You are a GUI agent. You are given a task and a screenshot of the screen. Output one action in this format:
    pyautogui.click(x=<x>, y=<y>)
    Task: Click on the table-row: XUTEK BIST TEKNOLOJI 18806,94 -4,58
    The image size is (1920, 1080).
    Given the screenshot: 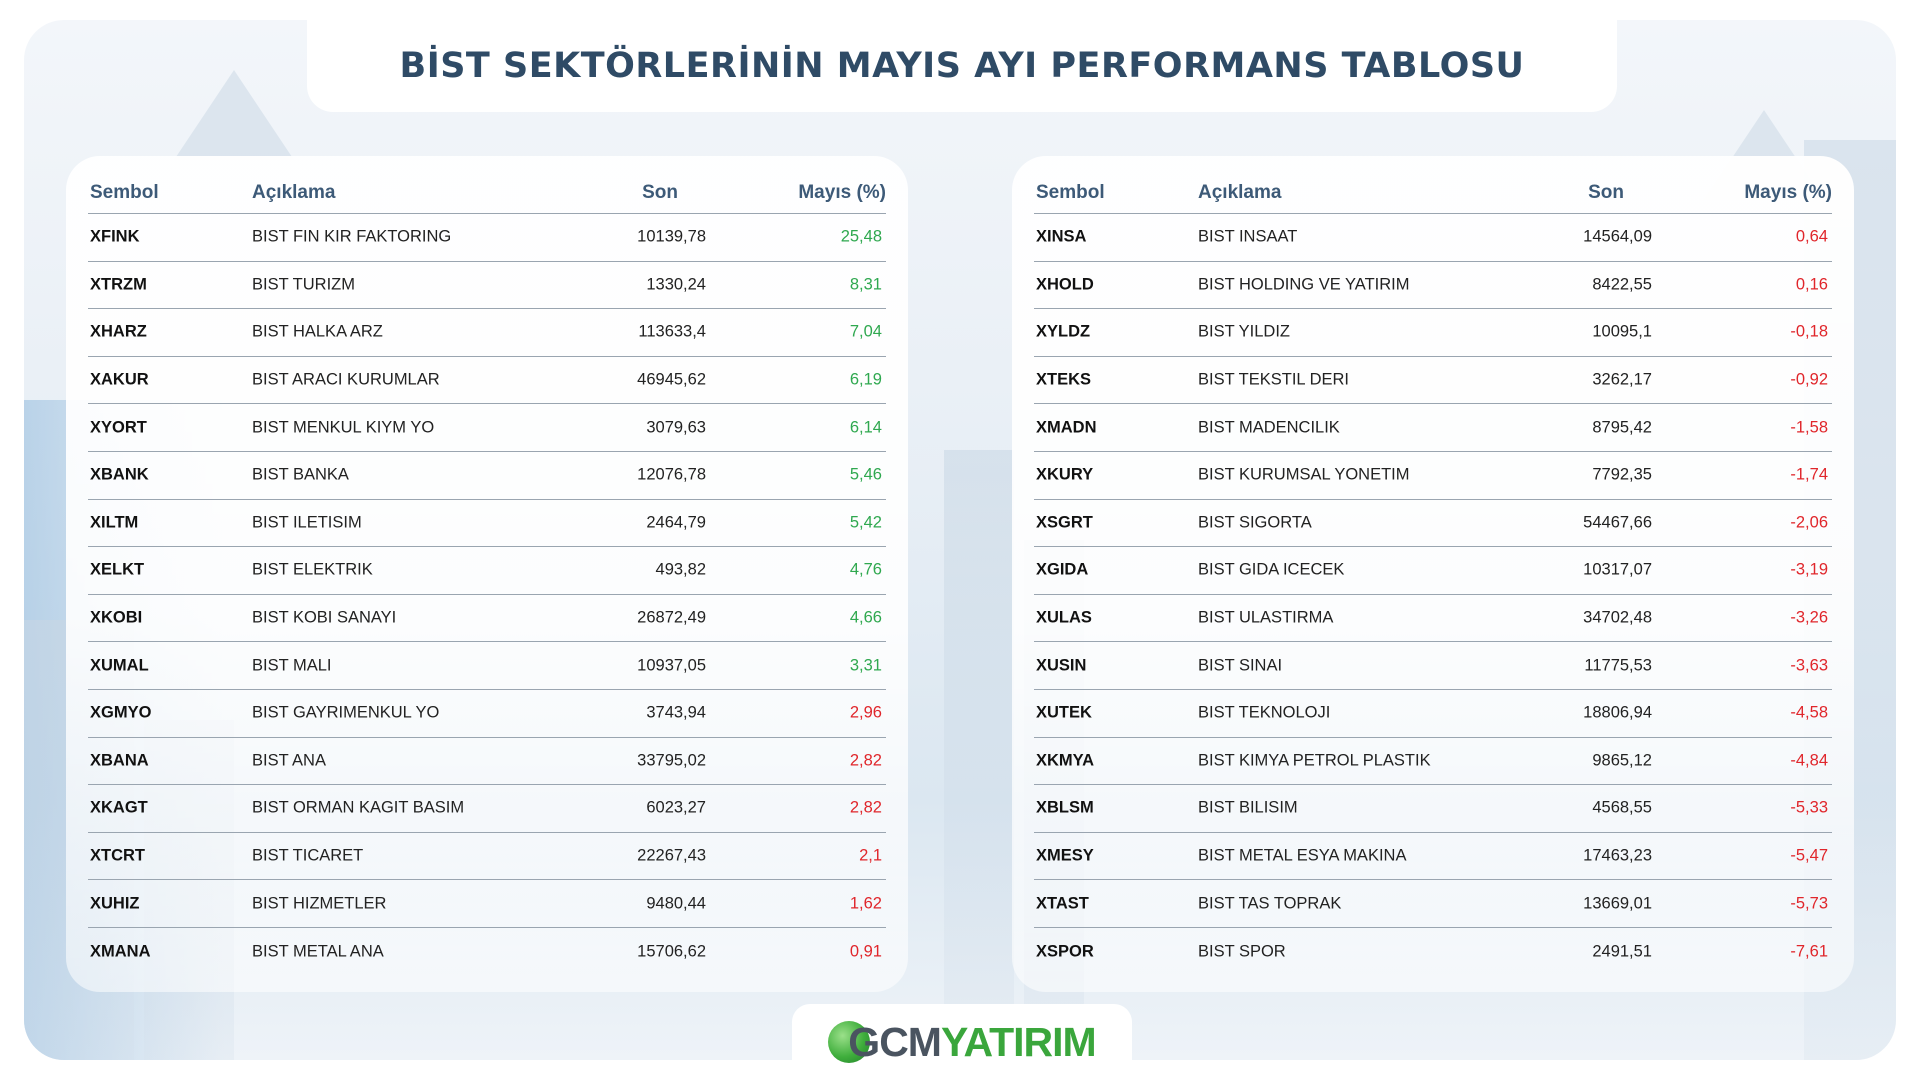 What is the action you would take?
    pyautogui.click(x=1433, y=714)
    